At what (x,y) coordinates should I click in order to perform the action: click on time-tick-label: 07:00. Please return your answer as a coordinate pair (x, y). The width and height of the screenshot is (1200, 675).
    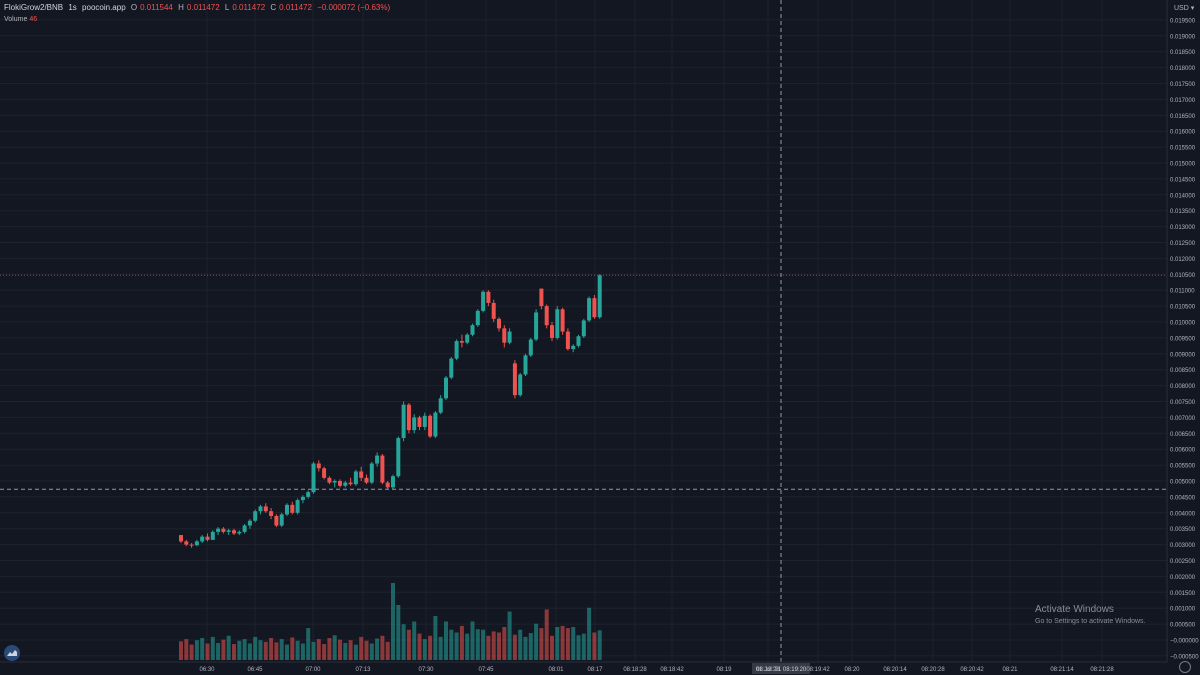
    Looking at the image, I should click on (313, 670).